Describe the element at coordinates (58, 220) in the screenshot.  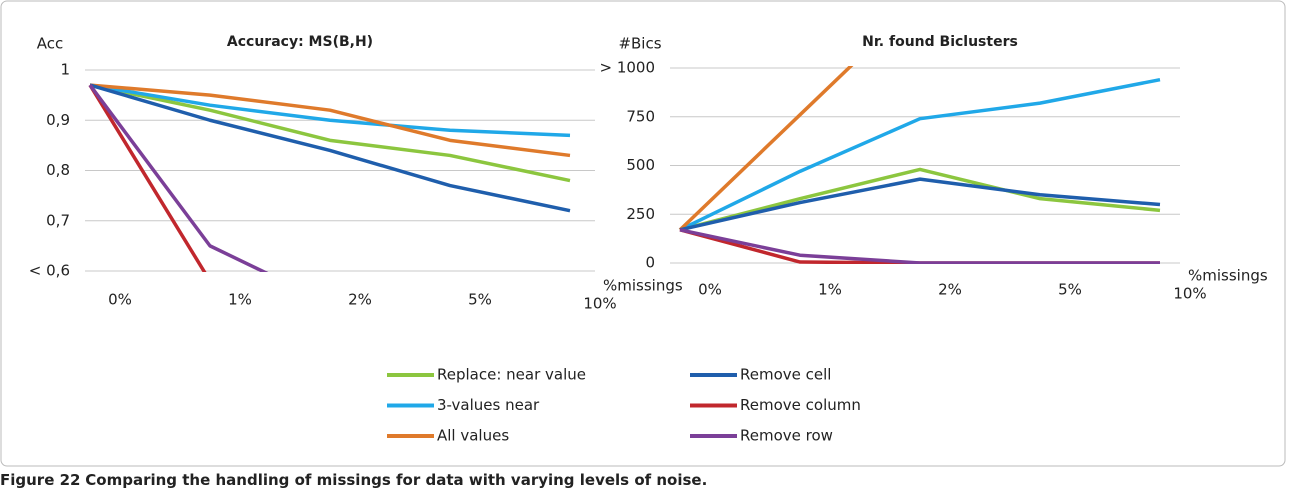
I see `y-tick-label: 0,7` at that location.